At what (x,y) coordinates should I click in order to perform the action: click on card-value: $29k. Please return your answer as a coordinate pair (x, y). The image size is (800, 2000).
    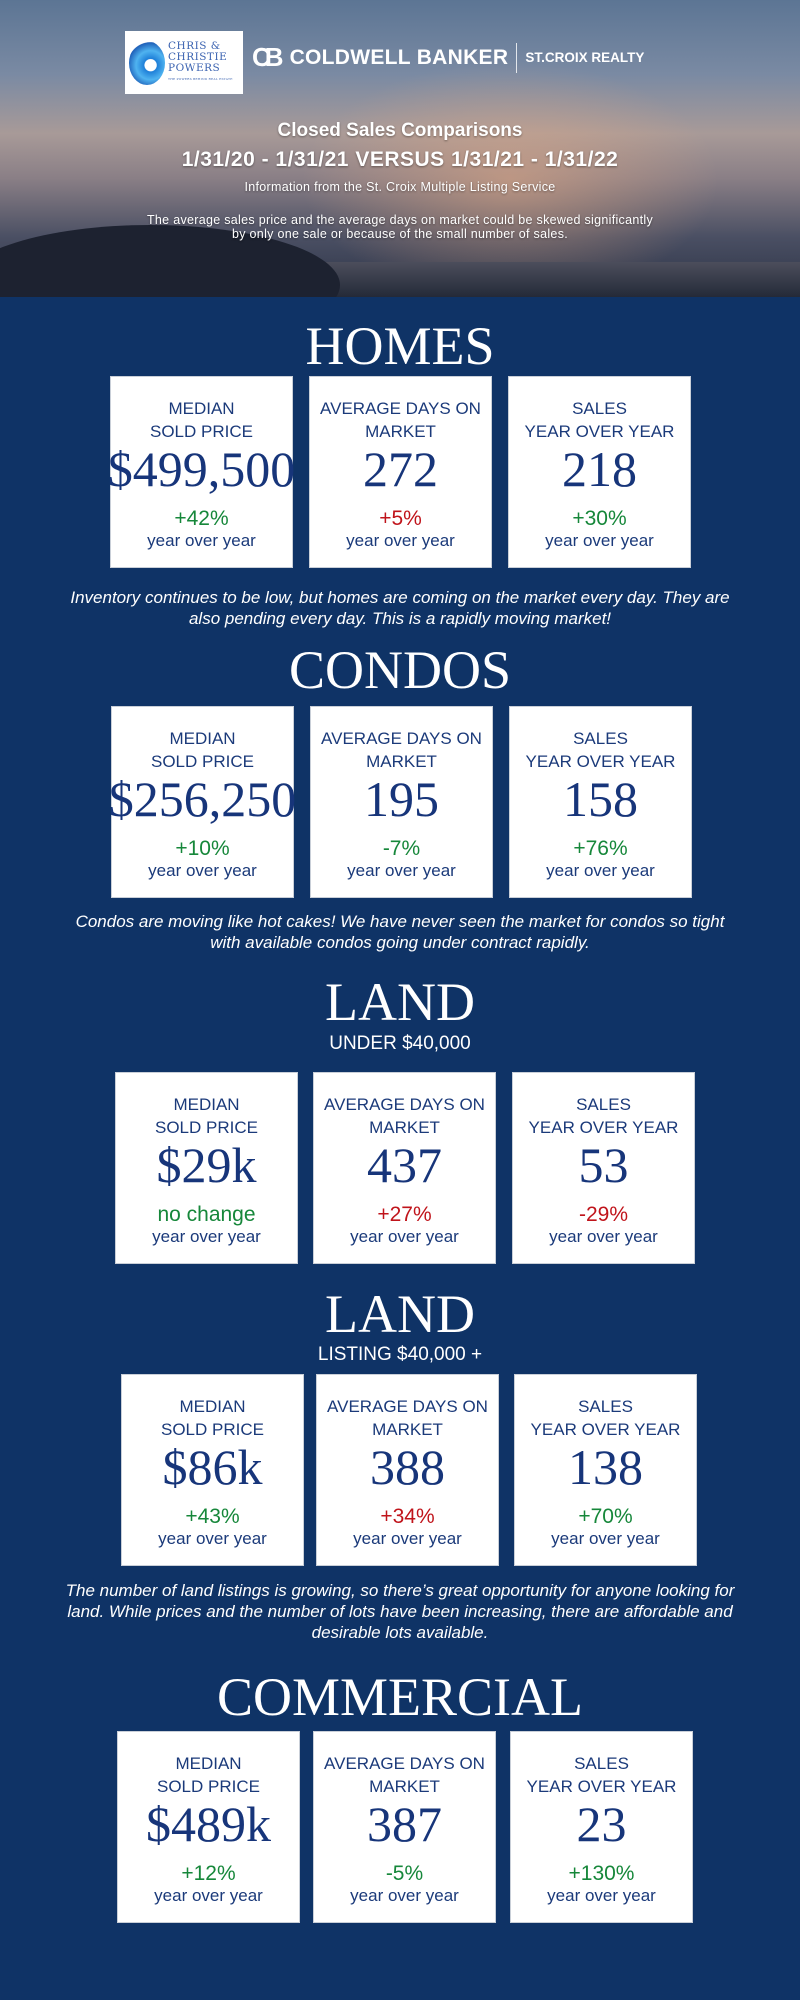
    Looking at the image, I should click on (206, 1165).